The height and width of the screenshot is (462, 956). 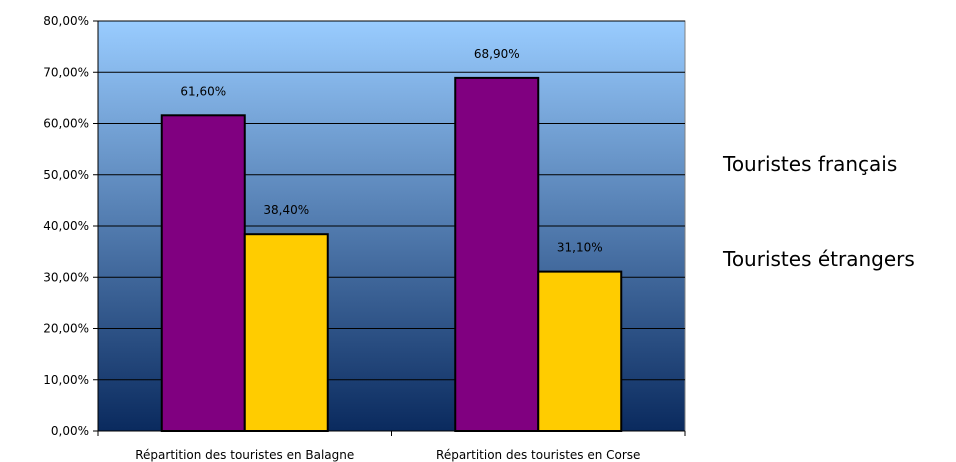 I want to click on y-tick-label: 30,00%, so click(x=66, y=277).